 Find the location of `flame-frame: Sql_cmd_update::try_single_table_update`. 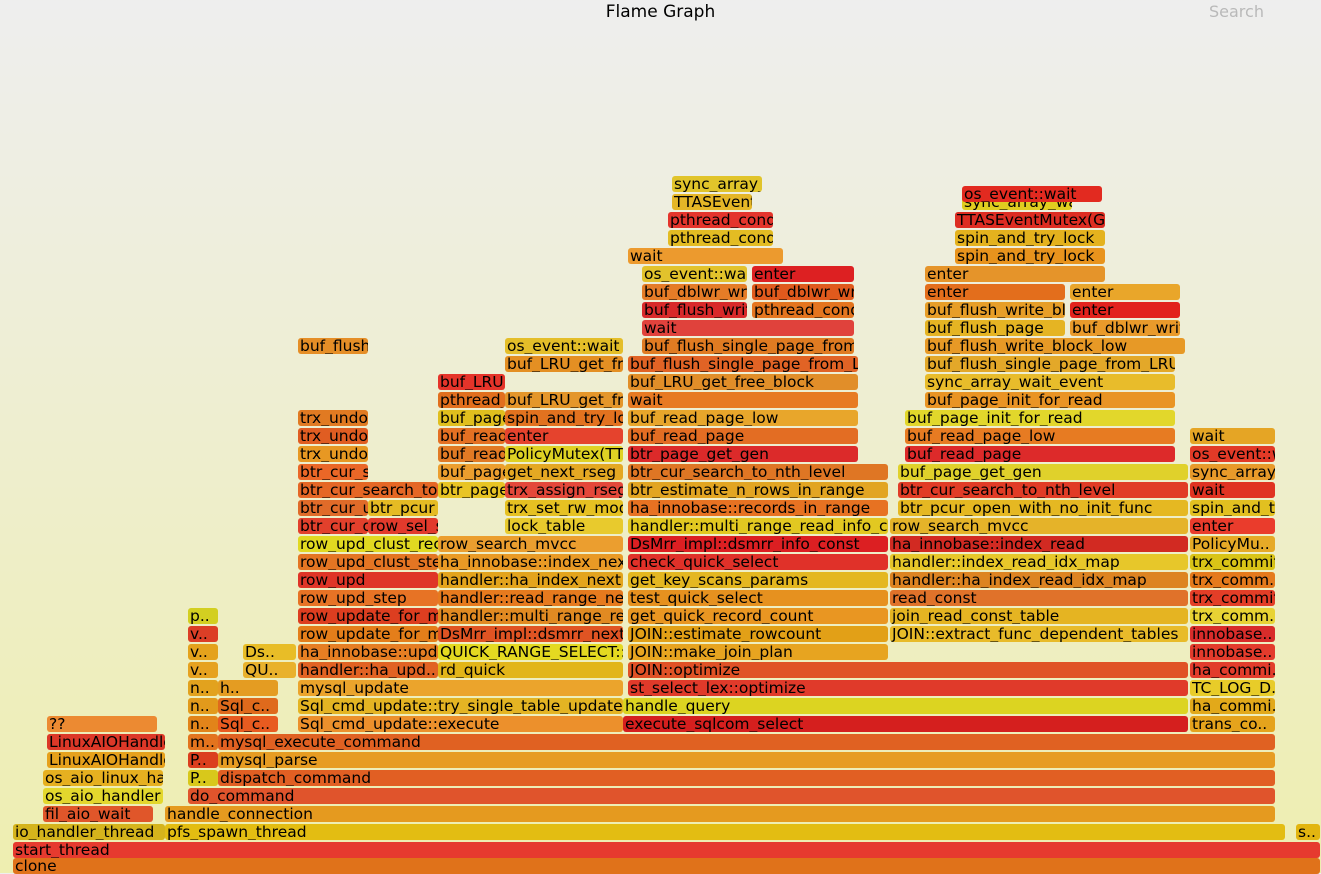

flame-frame: Sql_cmd_update::try_single_table_update is located at coordinates (460, 706).